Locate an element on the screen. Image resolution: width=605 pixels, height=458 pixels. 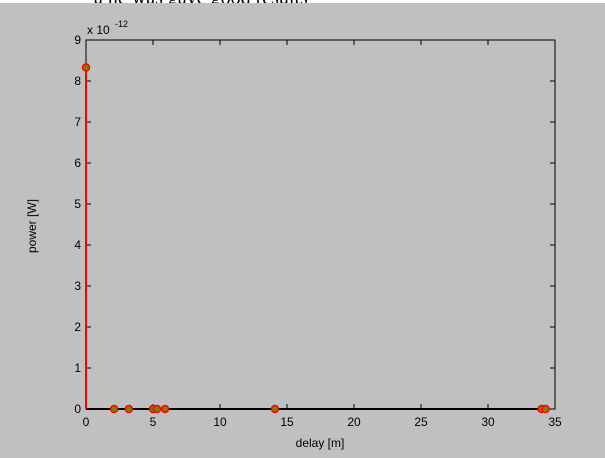
y-tick-label: 7 is located at coordinates (77, 122).